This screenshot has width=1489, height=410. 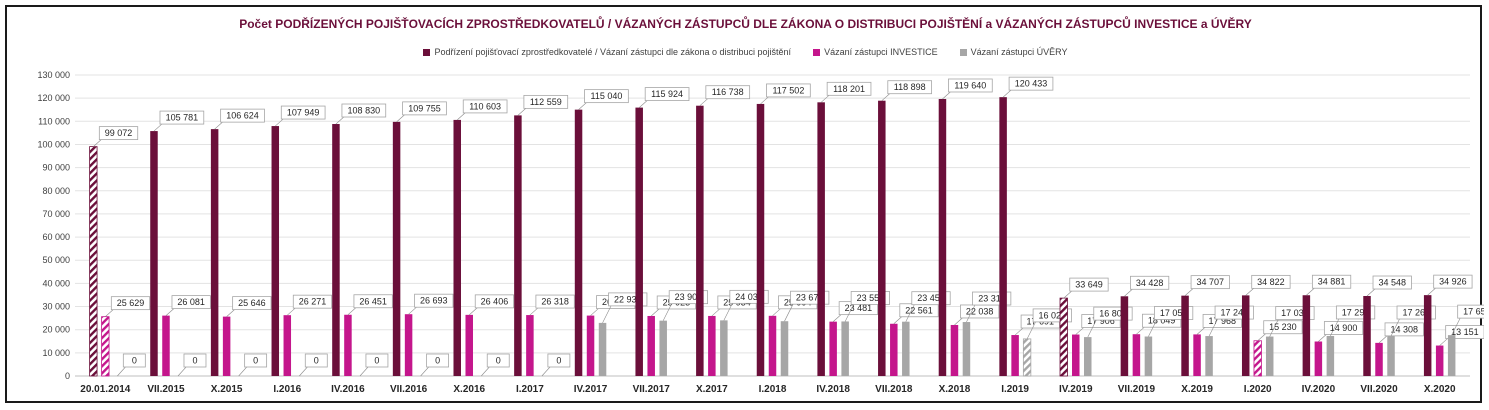 I want to click on y-tick-label: 130 000, so click(x=53, y=75).